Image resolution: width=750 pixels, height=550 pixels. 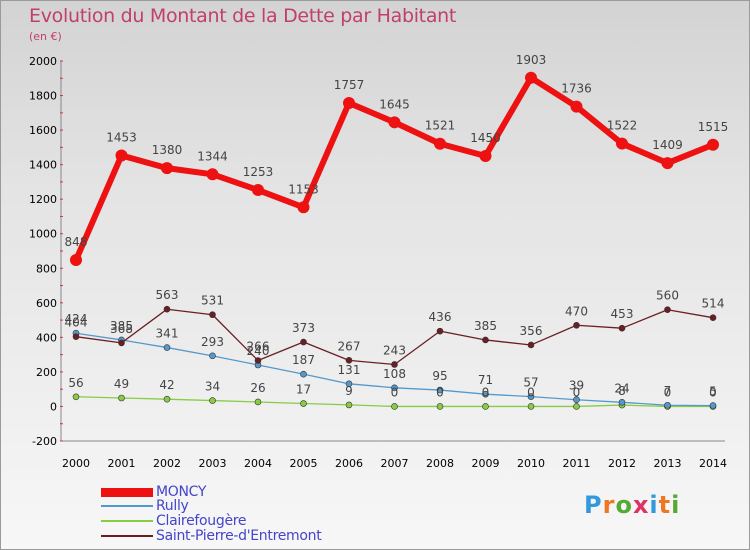 I want to click on data-label-moncy: 848, so click(x=76, y=242).